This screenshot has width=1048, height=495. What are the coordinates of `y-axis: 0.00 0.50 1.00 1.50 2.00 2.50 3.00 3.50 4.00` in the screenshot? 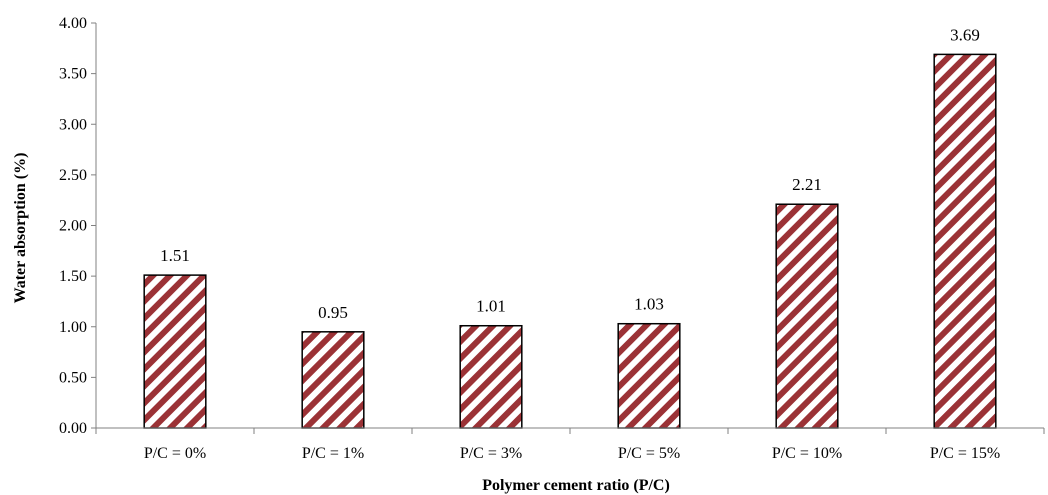 It's located at (78, 226).